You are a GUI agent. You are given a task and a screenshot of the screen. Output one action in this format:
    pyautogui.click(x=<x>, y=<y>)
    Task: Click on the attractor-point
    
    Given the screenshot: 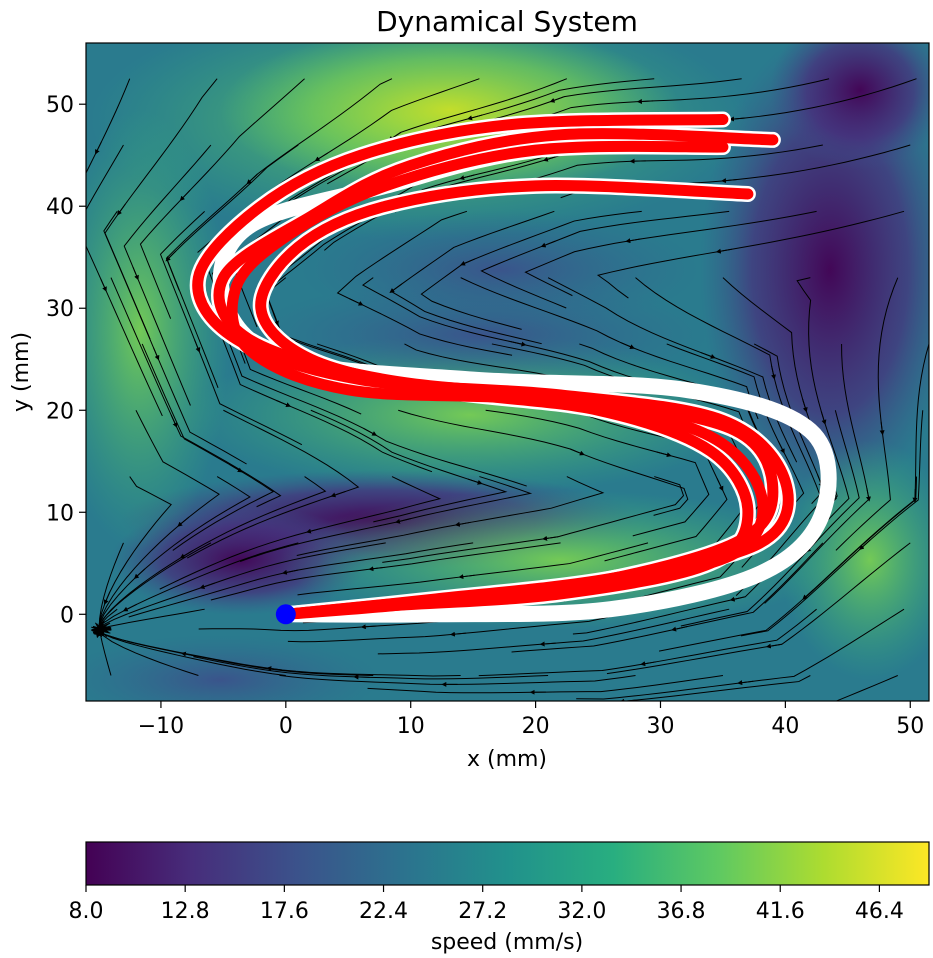 What is the action you would take?
    pyautogui.click(x=285, y=614)
    